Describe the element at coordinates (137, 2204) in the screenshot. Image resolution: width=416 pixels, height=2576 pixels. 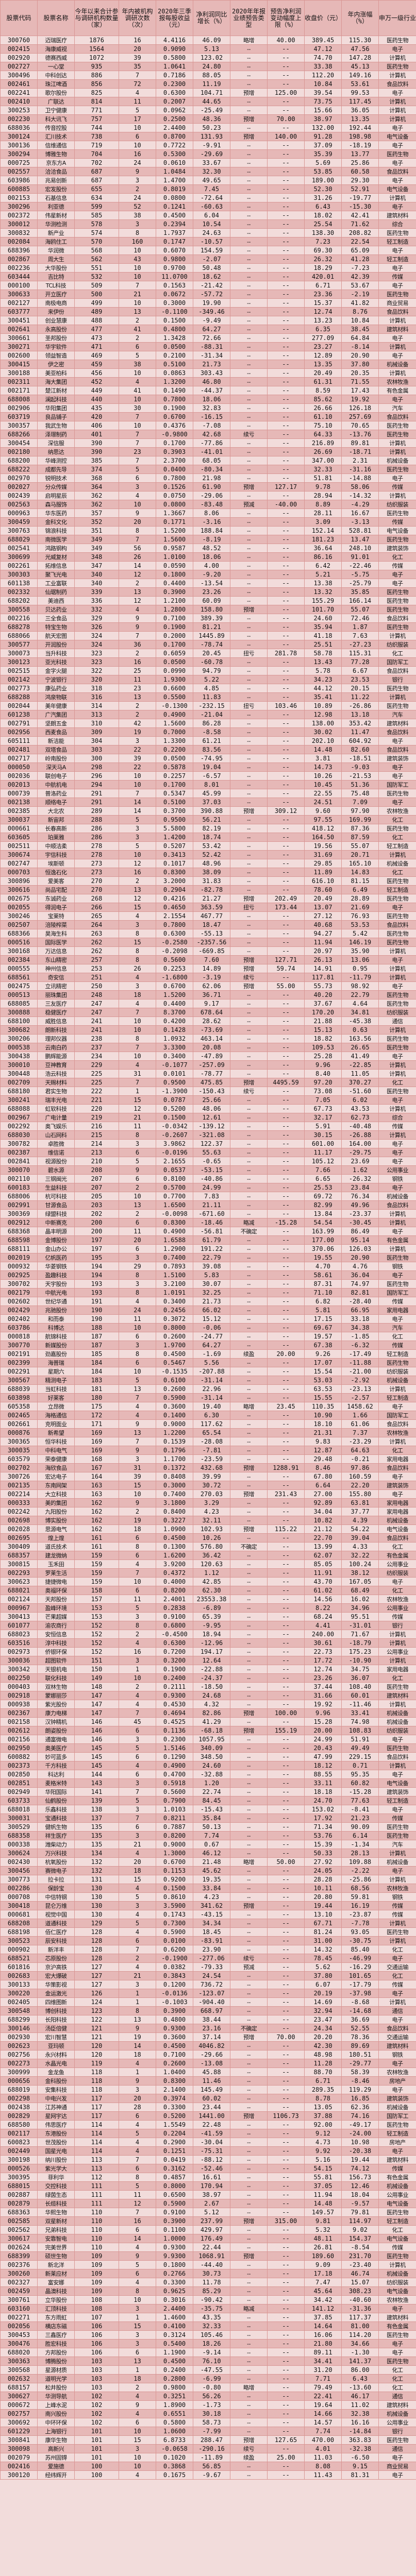
I see `cell-research-times: 12` at that location.